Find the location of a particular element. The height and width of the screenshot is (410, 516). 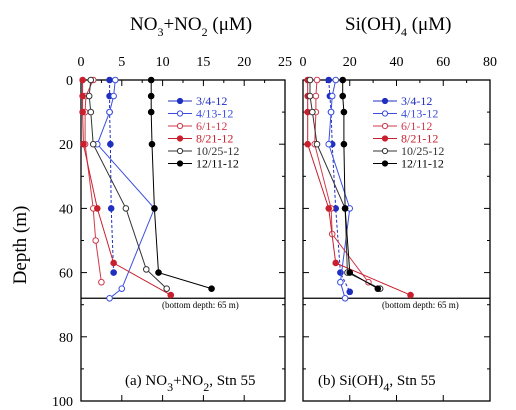

panel-b-legend-label-3: 8/21-12 is located at coordinates (419, 139).